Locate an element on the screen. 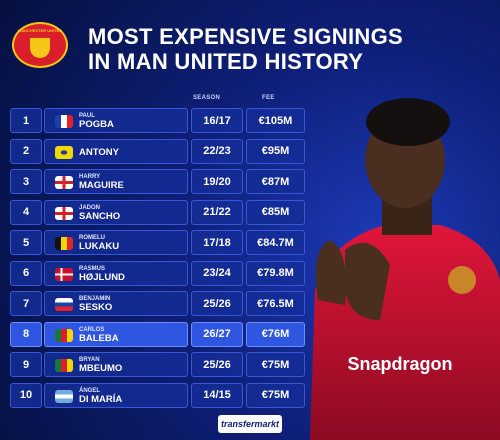 Image resolution: width=500 pixels, height=440 pixels. season: 21/22 is located at coordinates (217, 212).